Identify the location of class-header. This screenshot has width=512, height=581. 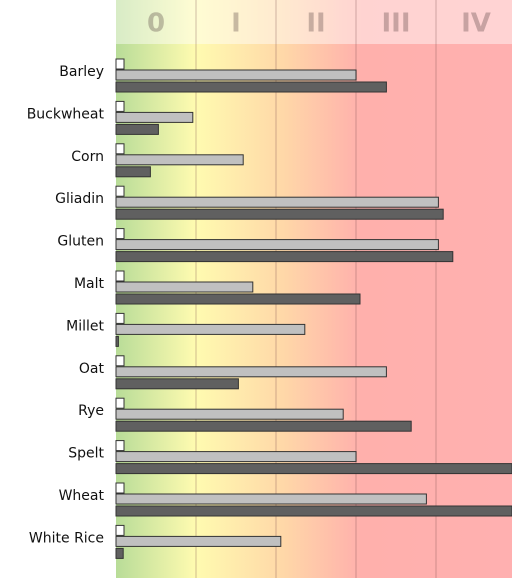
(314, 22).